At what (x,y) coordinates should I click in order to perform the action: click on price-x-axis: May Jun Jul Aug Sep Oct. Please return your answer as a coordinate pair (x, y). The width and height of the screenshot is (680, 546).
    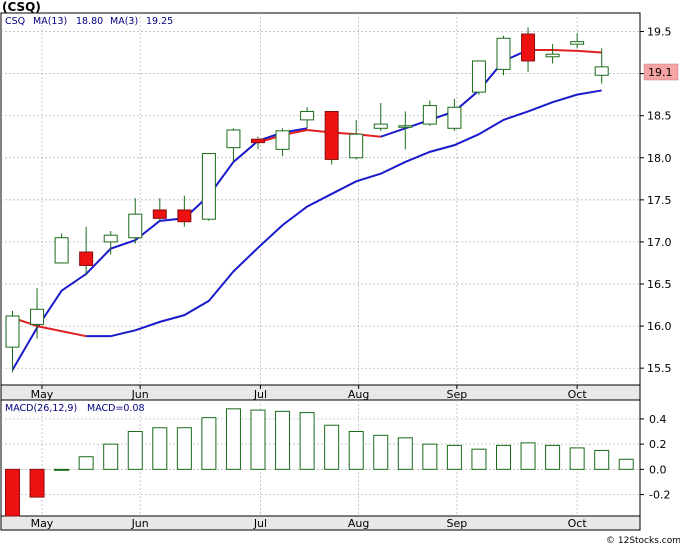
    Looking at the image, I should click on (309, 393).